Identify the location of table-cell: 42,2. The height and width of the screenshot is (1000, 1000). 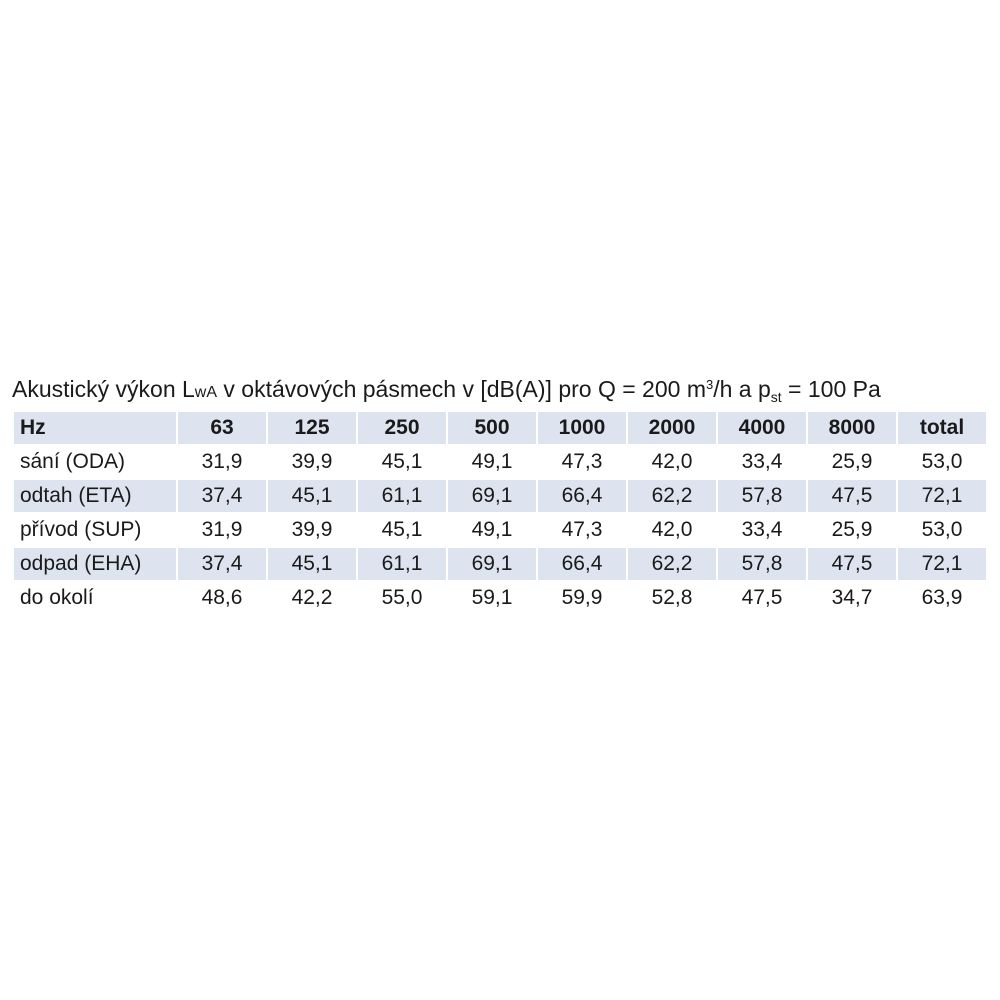
(312, 597).